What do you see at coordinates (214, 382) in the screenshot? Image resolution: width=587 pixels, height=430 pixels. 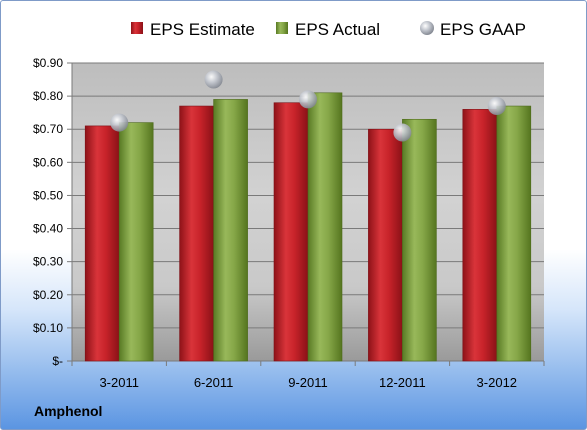 I see `x-tick-label: 6-2011` at bounding box center [214, 382].